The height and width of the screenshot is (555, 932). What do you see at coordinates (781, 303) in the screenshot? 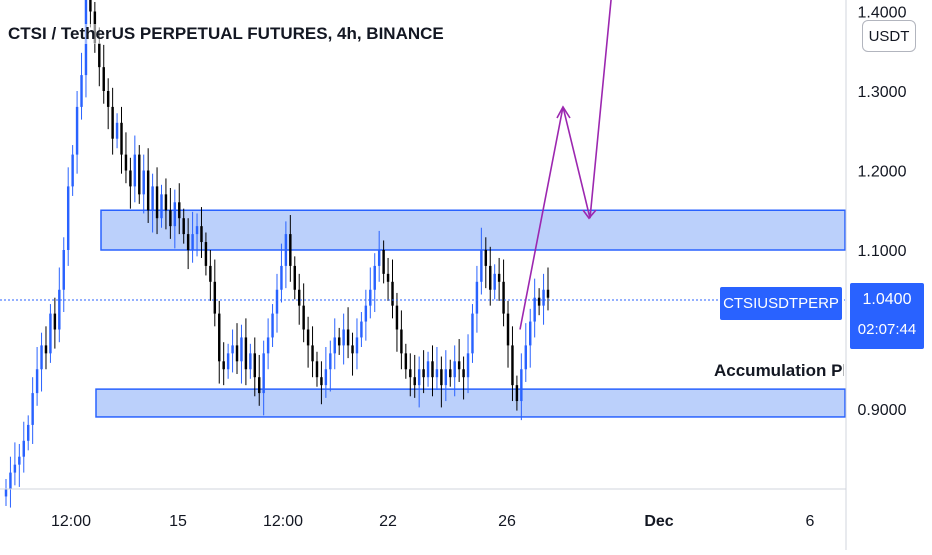
I see `symbol-price-label: CTSIUSDTPERP` at bounding box center [781, 303].